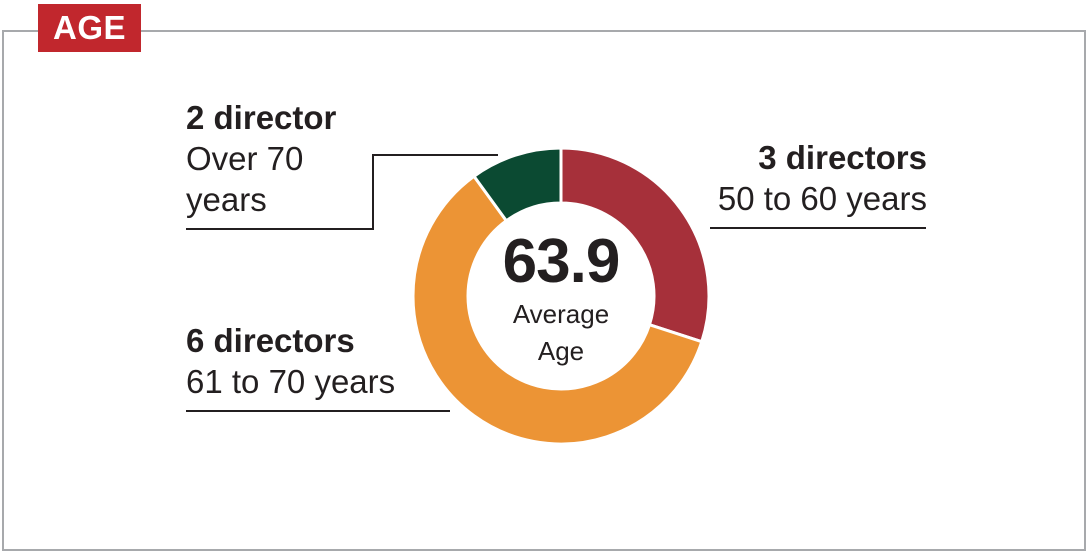 Image resolution: width=1091 pixels, height=556 pixels. What do you see at coordinates (842, 157) in the screenshot?
I see `label-count: 3 directors` at bounding box center [842, 157].